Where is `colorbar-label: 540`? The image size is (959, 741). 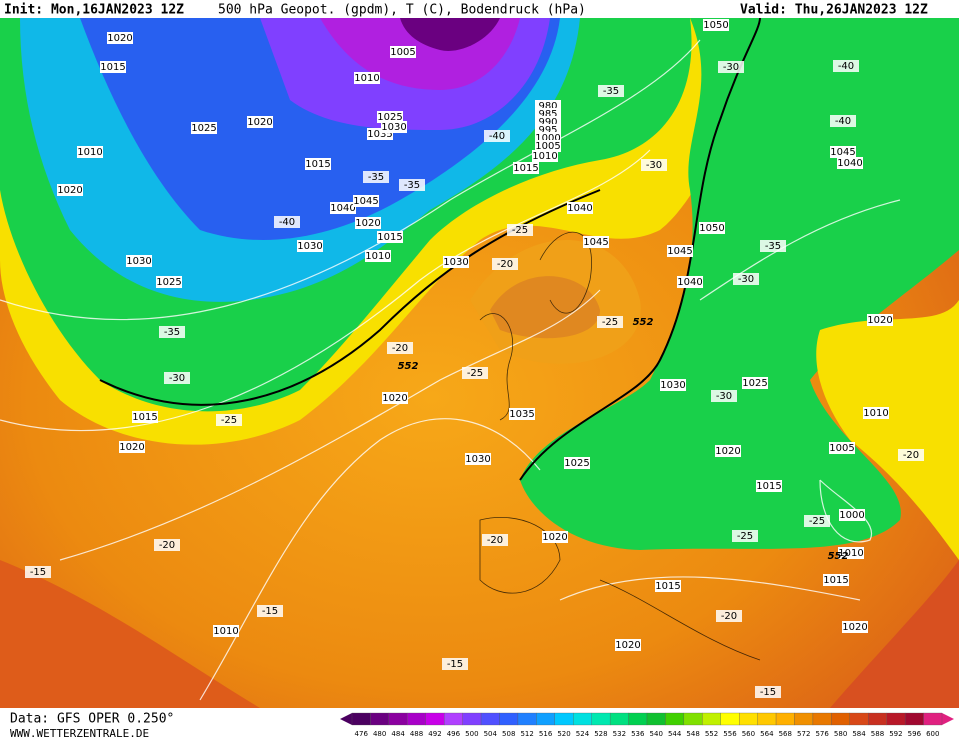 colorbar-label: 540 is located at coordinates (656, 734).